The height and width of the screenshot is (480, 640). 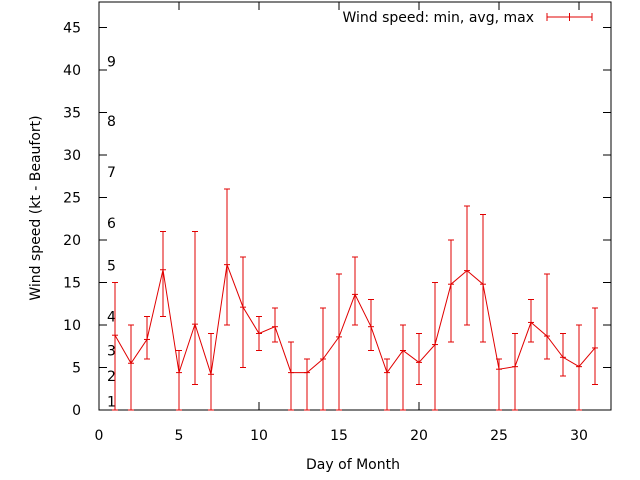 I want to click on y-axis-title: Wind speed (kt - Beaufort), so click(x=36, y=207).